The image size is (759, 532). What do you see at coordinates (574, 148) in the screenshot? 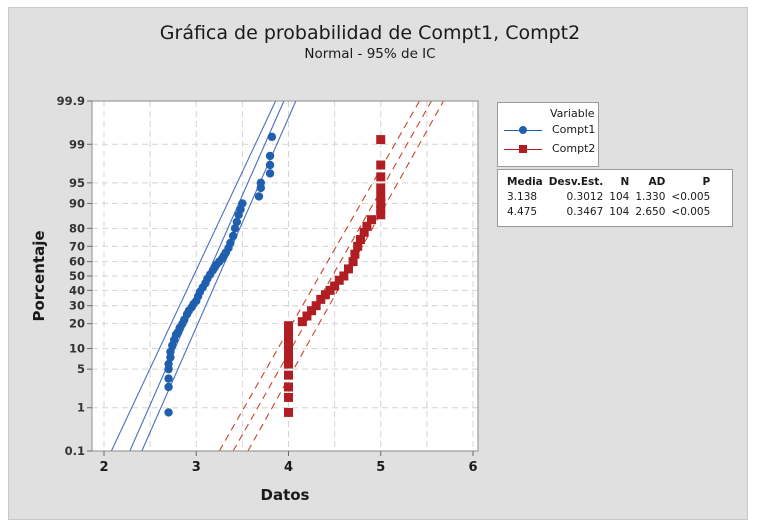
I see `legend-label: Compt2` at bounding box center [574, 148].